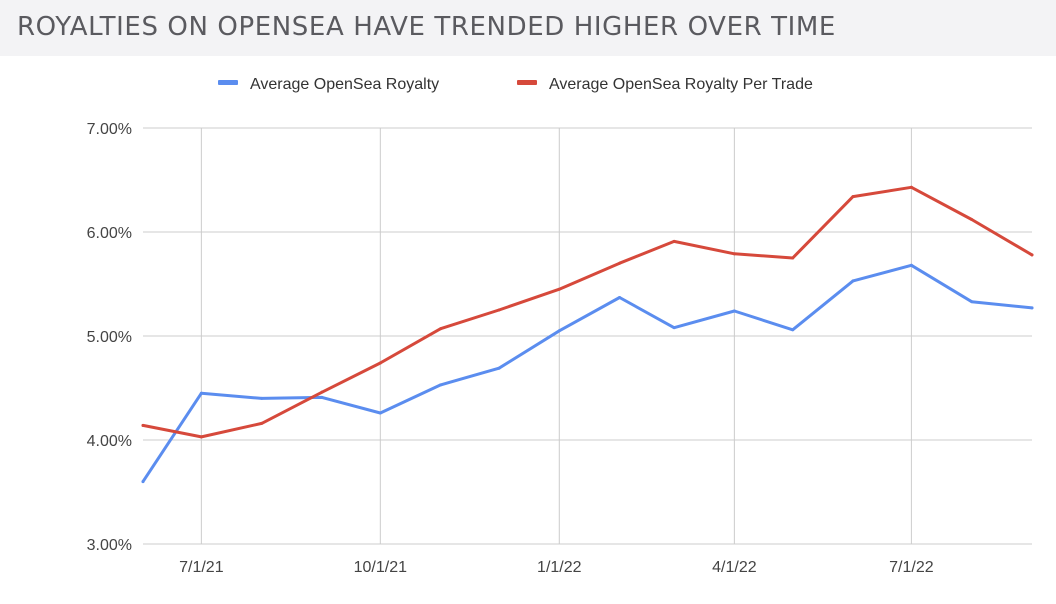 The height and width of the screenshot is (604, 1056). What do you see at coordinates (911, 567) in the screenshot?
I see `x-tick-label: 7/1/22` at bounding box center [911, 567].